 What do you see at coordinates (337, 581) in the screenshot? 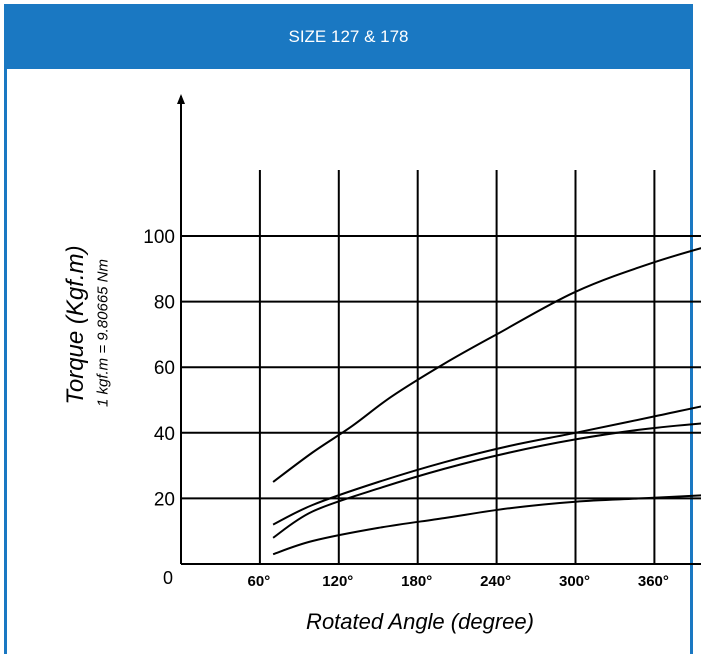
I see `x-tick-label: 120°` at bounding box center [337, 581].